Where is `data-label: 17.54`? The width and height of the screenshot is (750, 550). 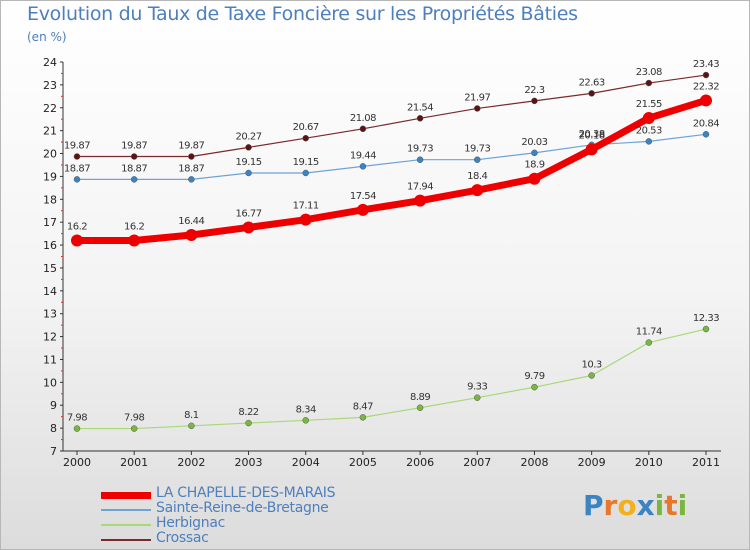
data-label: 17.54 is located at coordinates (363, 196).